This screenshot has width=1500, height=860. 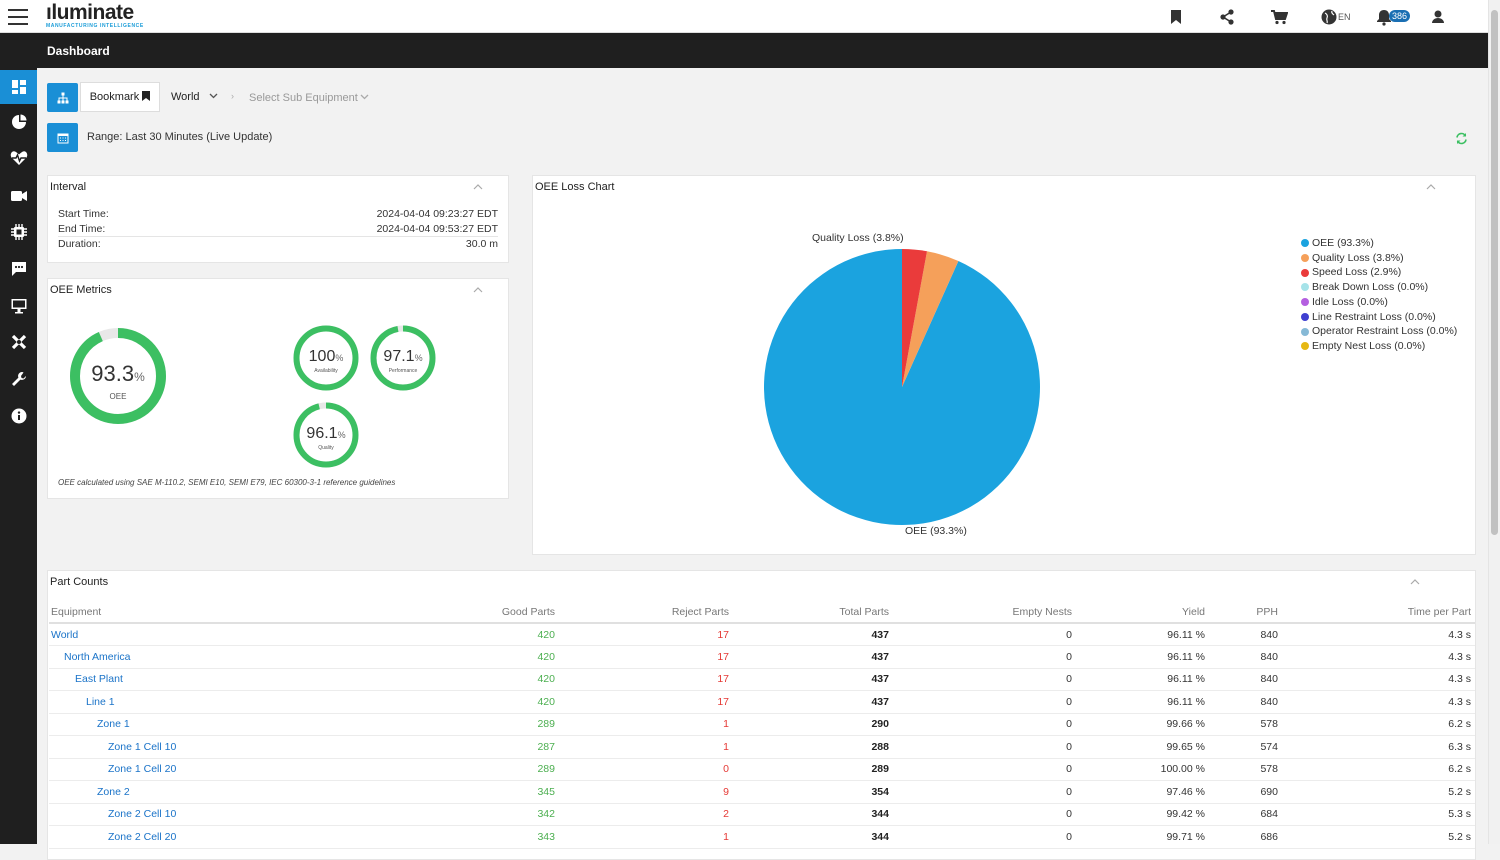 What do you see at coordinates (159, 702) in the screenshot?
I see `equipment-link: Line 1` at bounding box center [159, 702].